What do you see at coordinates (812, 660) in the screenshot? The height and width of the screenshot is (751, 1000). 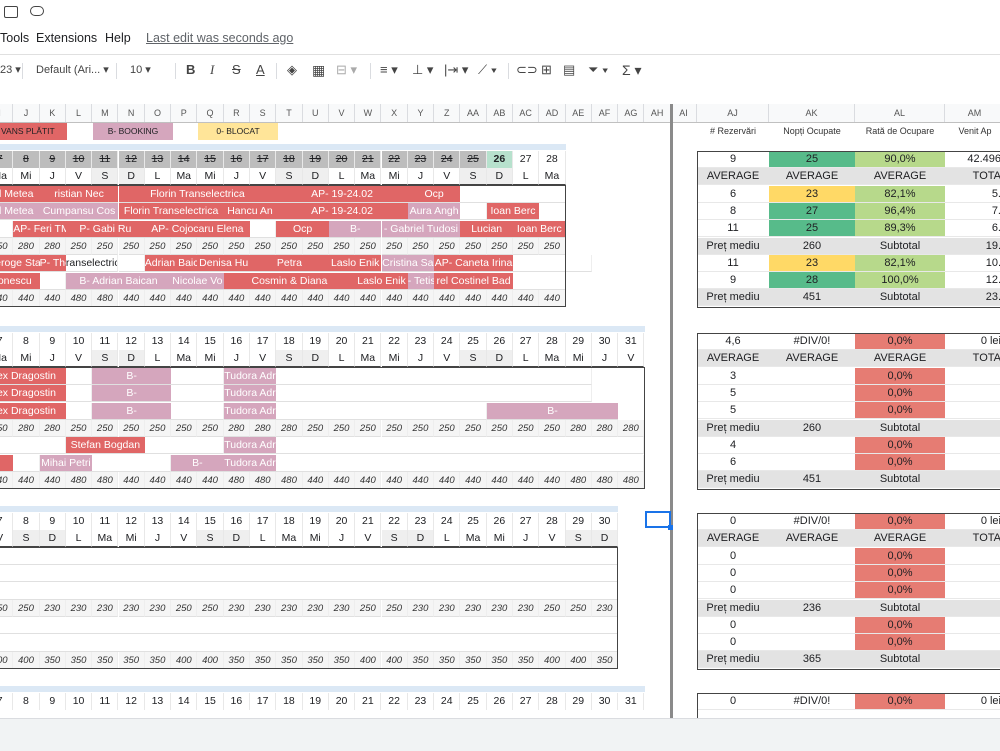 I see `summary-cell: 365` at bounding box center [812, 660].